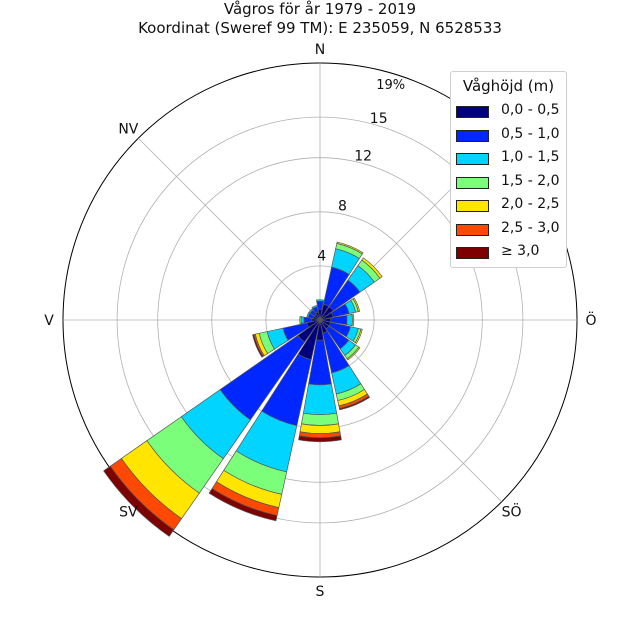  I want to click on direction-label-SÖ: SÖ, so click(512, 512).